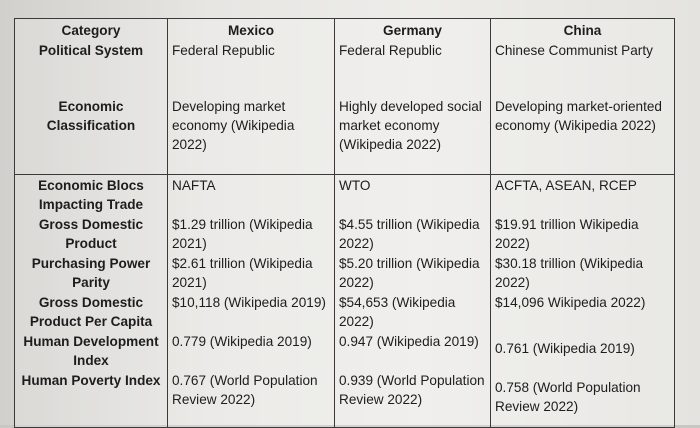 Image resolution: width=700 pixels, height=428 pixels. What do you see at coordinates (582, 399) in the screenshot?
I see `cell-china: 0.758 (World Population Review 2022)` at bounding box center [582, 399].